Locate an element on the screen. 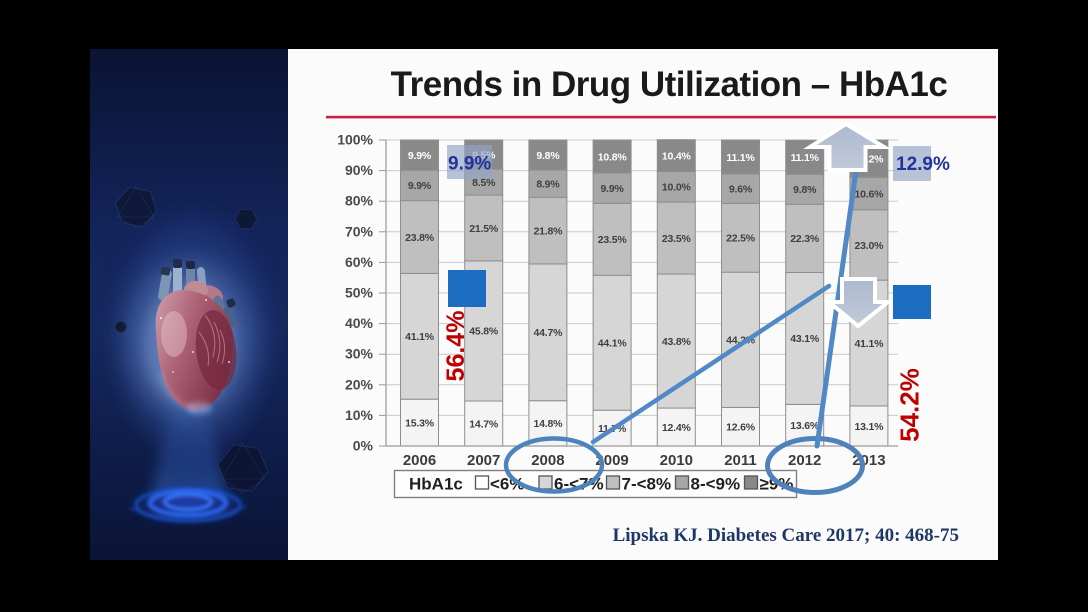 This screenshot has height=612, width=1088. svg-text: 40% is located at coordinates (359, 323).